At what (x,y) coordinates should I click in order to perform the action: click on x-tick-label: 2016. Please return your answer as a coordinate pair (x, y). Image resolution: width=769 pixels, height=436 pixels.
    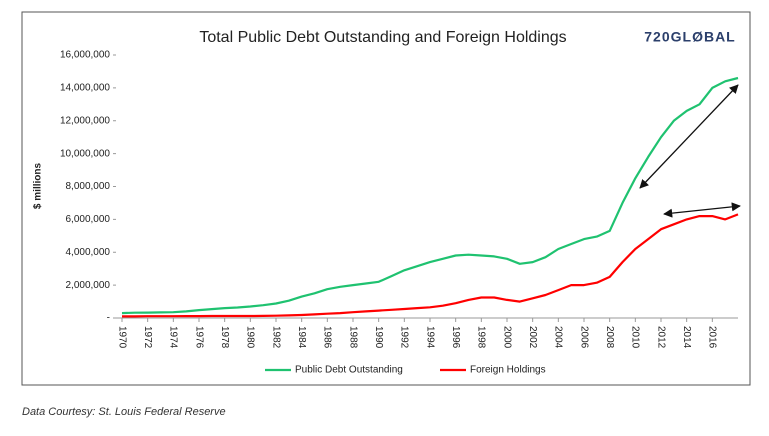
    Looking at the image, I should click on (712, 337).